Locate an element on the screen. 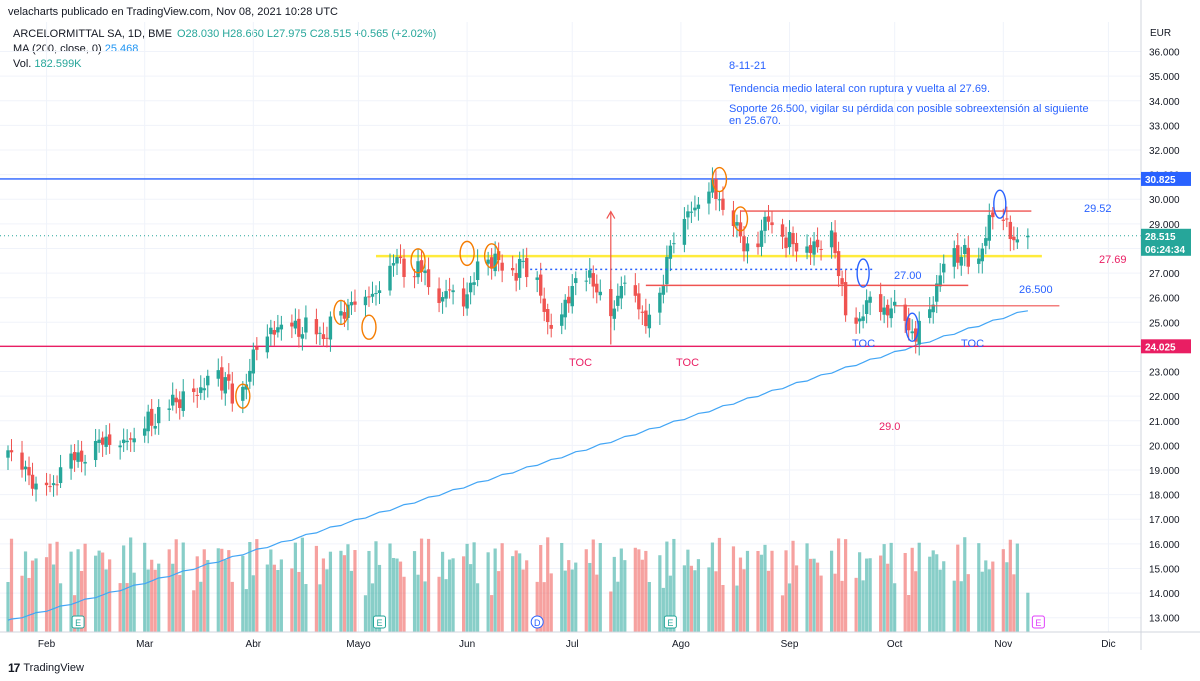  price-tick-label: 21.000 is located at coordinates (1164, 422).